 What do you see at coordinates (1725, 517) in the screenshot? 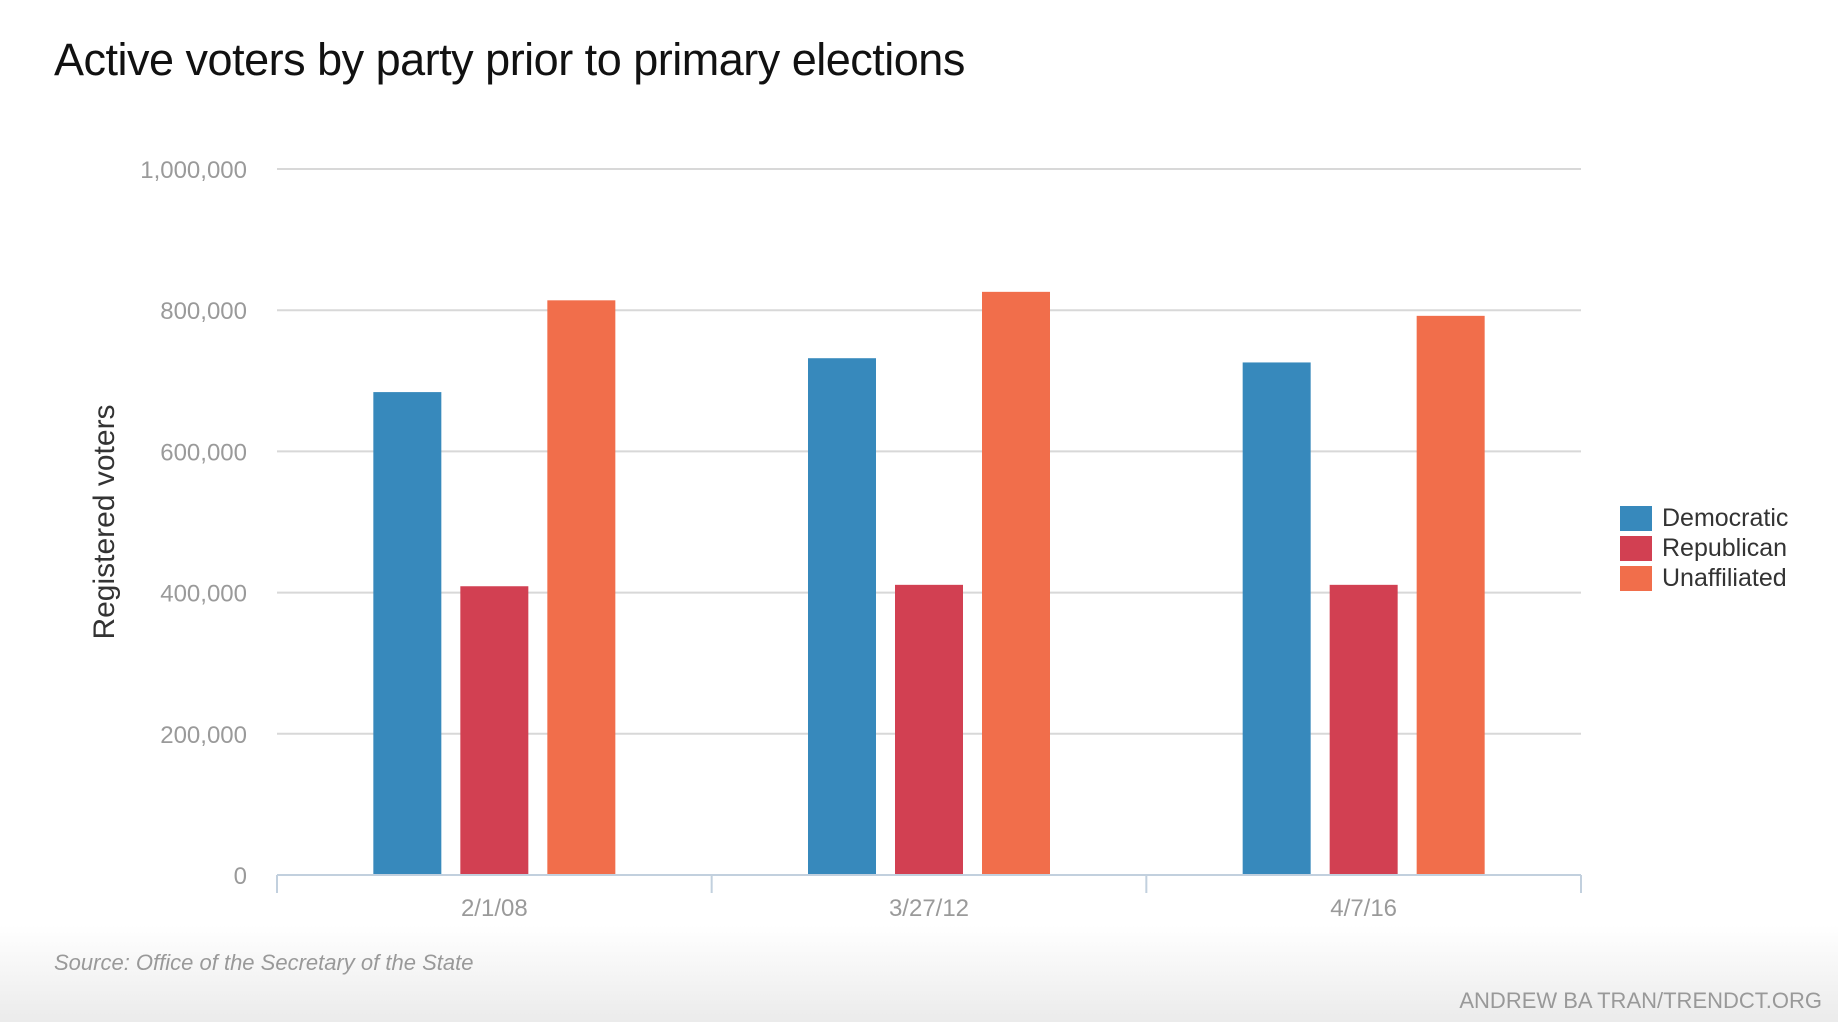
I see `legend-label: Democratic` at bounding box center [1725, 517].